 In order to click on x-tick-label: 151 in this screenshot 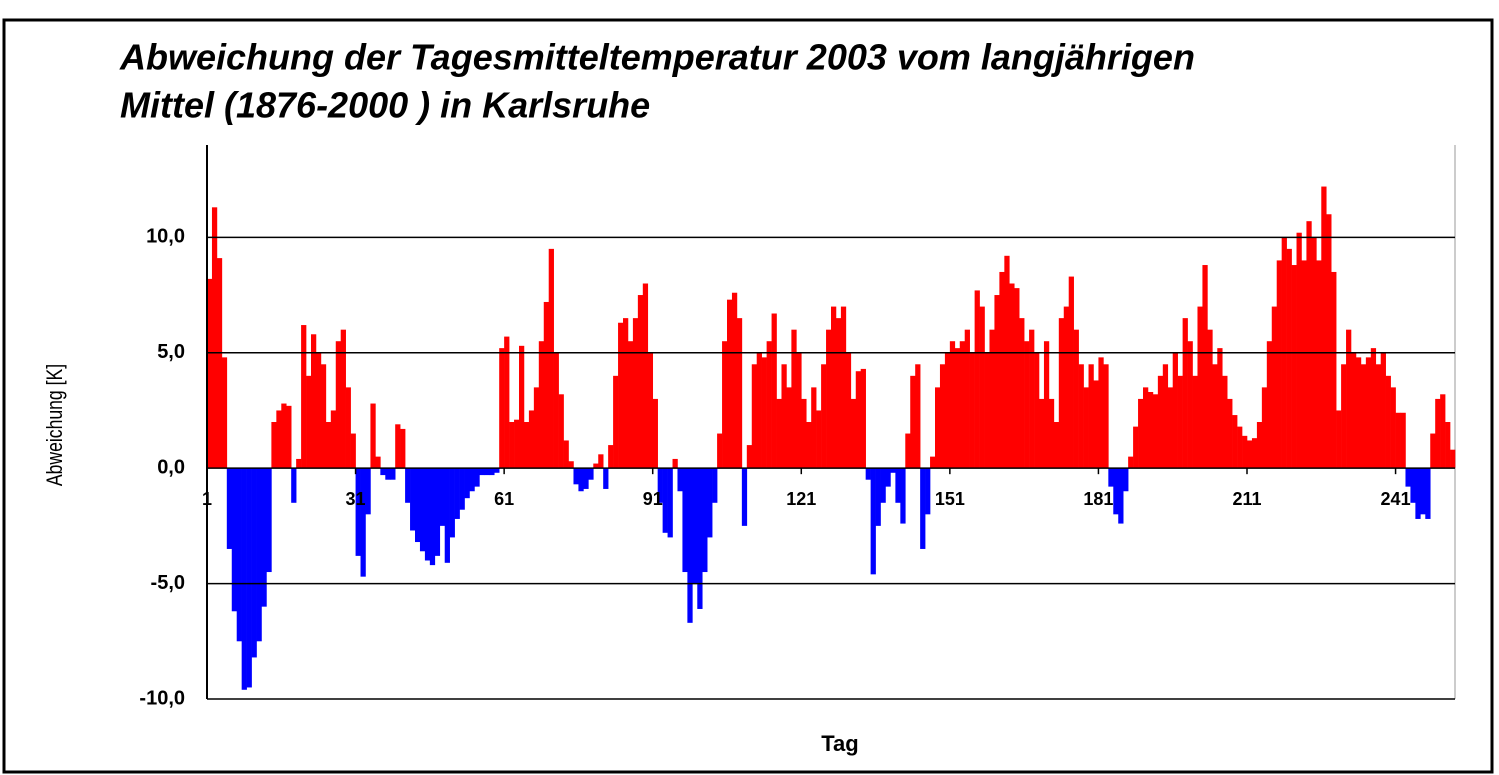, I will do `click(950, 499)`.